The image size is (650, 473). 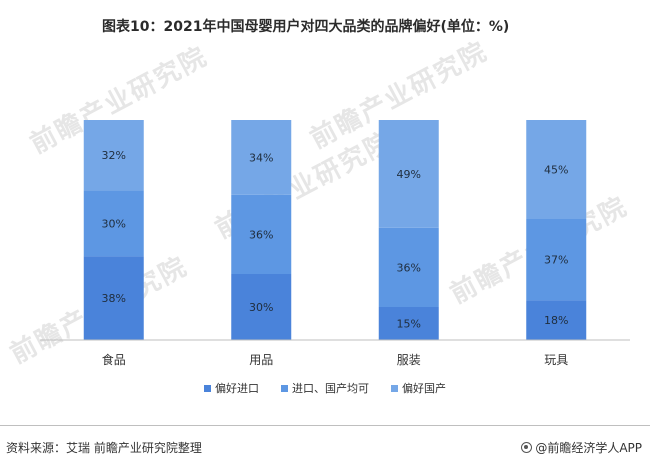 I want to click on legend-item: 偏好国产, so click(x=418, y=388).